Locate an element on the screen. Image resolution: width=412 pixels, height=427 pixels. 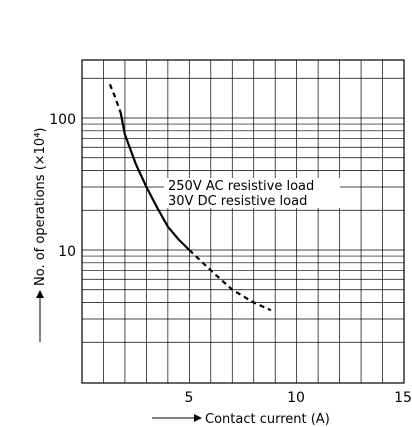
x-axis-label: Contact current (A) is located at coordinates (267, 419).